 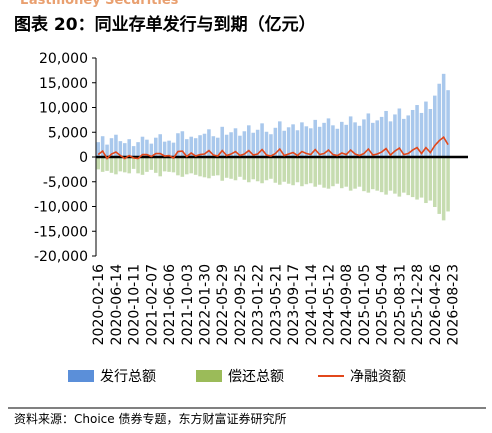 I want to click on x-tick-label: 2021-10-03, so click(x=188, y=304).